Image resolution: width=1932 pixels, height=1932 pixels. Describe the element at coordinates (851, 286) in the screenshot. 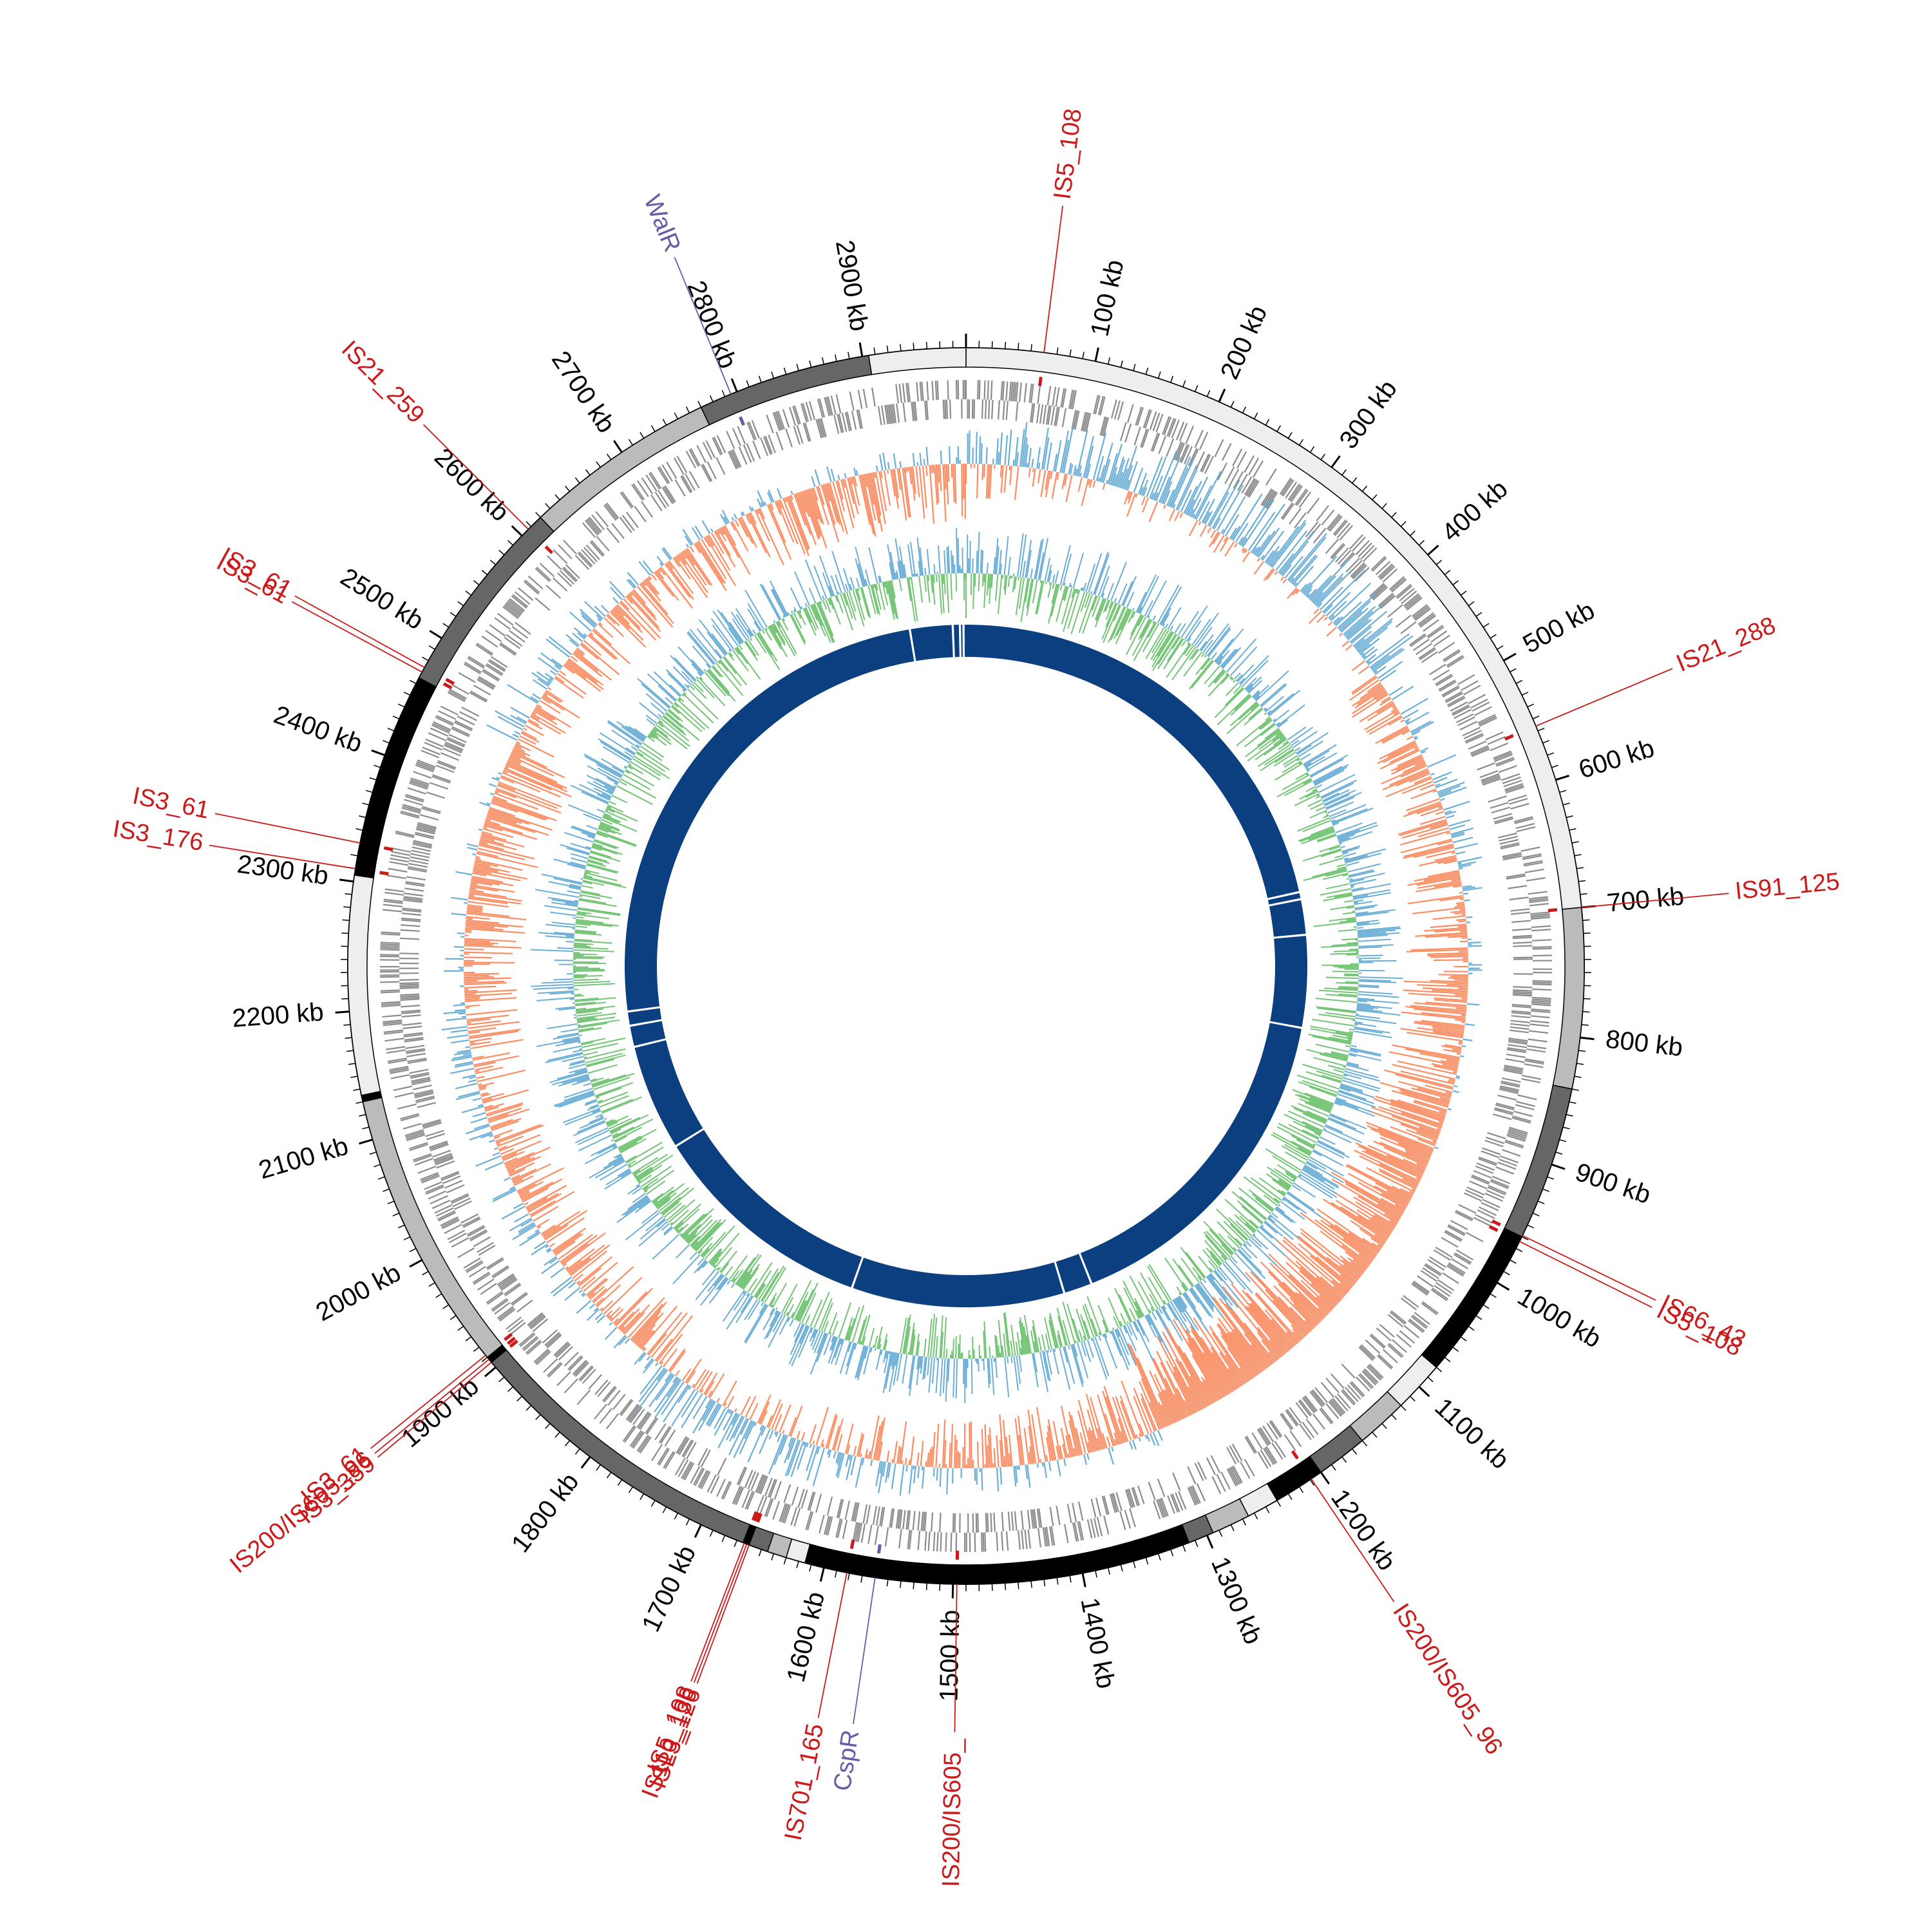

I see `scale-tick-label: 2900 kb` at that location.